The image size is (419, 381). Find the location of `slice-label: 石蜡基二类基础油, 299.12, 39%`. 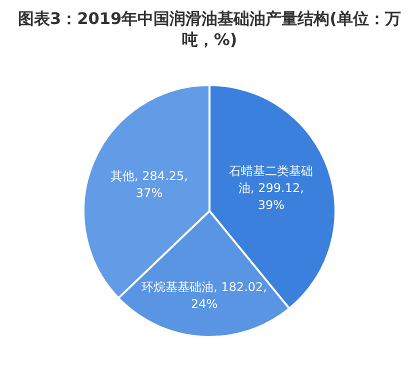

slice-label: 石蜡基二类基础油, 299.12, 39% is located at coordinates (271, 188).